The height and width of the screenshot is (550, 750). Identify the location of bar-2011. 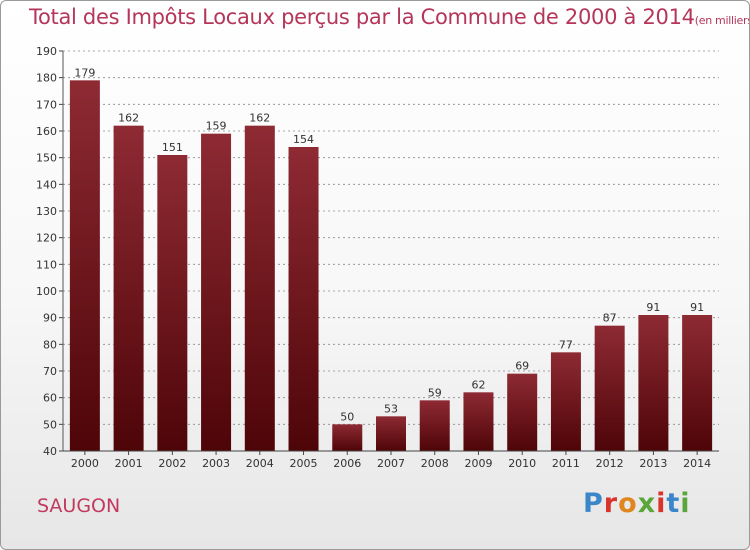
(565, 401).